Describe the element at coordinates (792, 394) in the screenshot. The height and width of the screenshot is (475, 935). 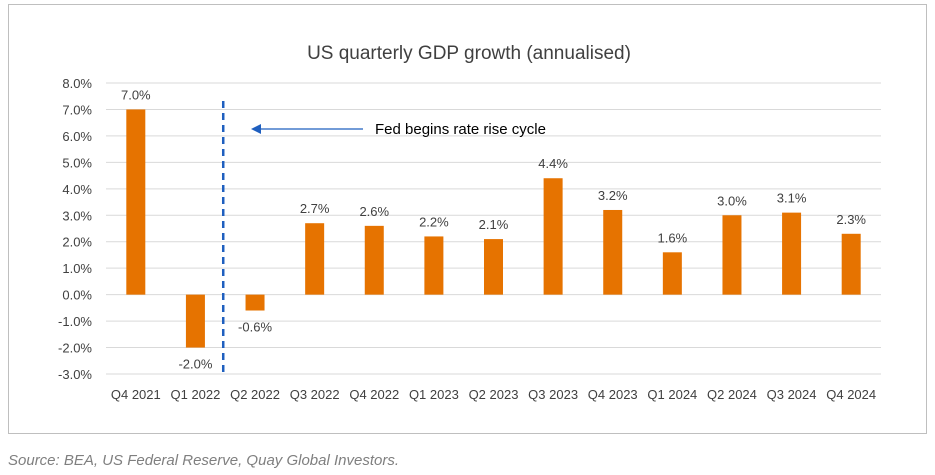
I see `x-tick-label: Q3 2024` at that location.